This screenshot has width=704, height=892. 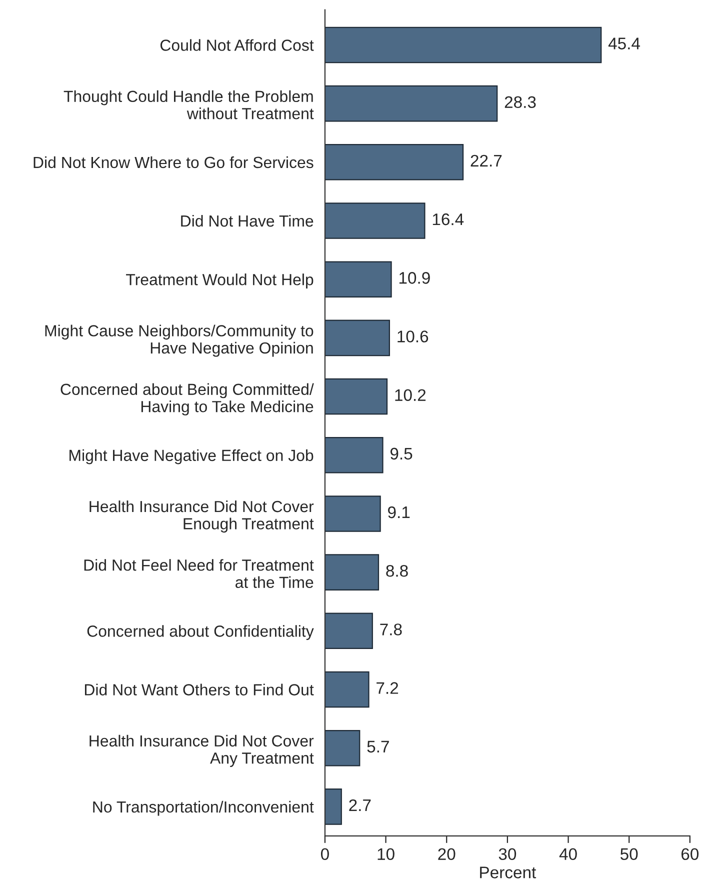 What do you see at coordinates (199, 690) in the screenshot?
I see `y-tick-label: Did Not Want Others to Find Out` at bounding box center [199, 690].